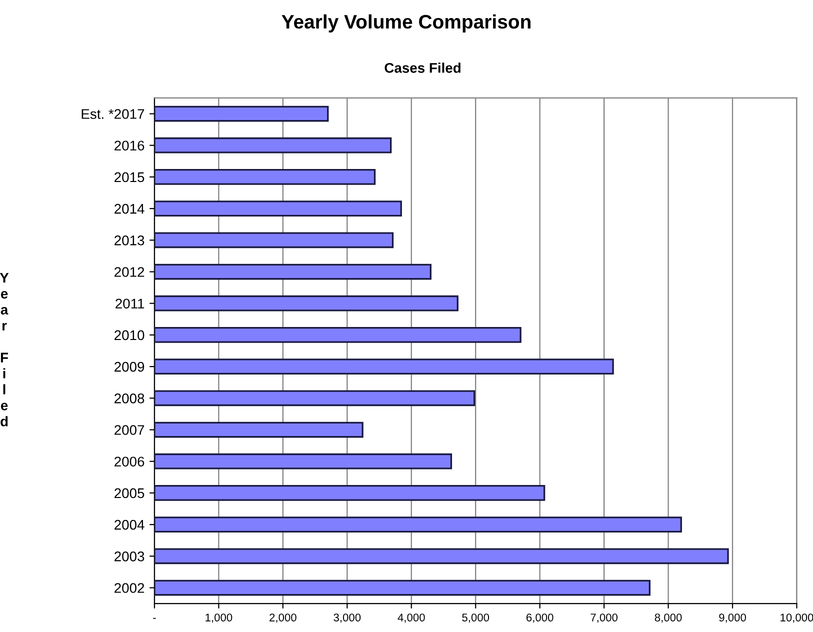  Describe the element at coordinates (129, 272) in the screenshot. I see `y-tick-label: 2012` at that location.